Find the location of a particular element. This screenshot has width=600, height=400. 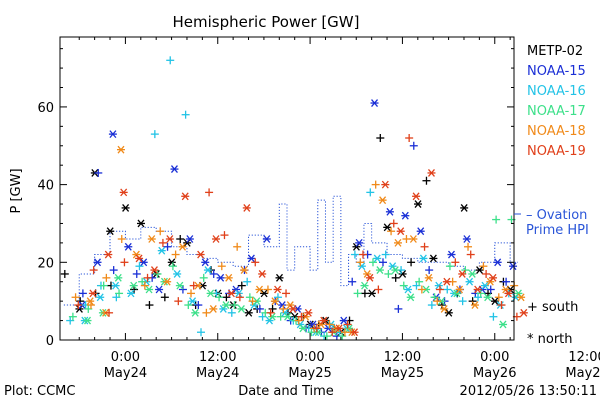

x-tick-date-label: May26 is located at coordinates (582, 373).